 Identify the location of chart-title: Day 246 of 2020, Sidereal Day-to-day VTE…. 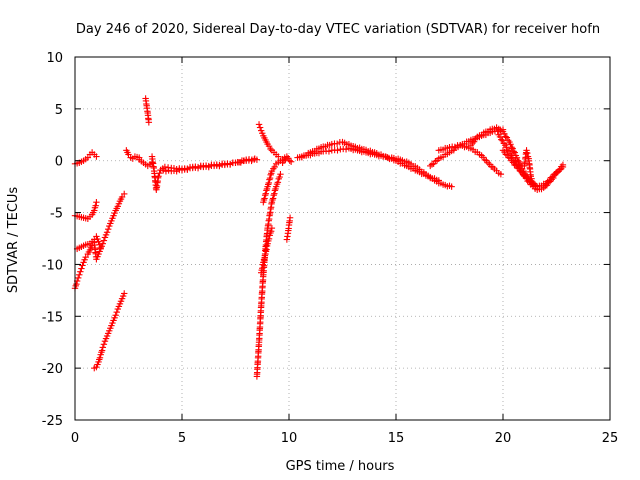
(338, 29).